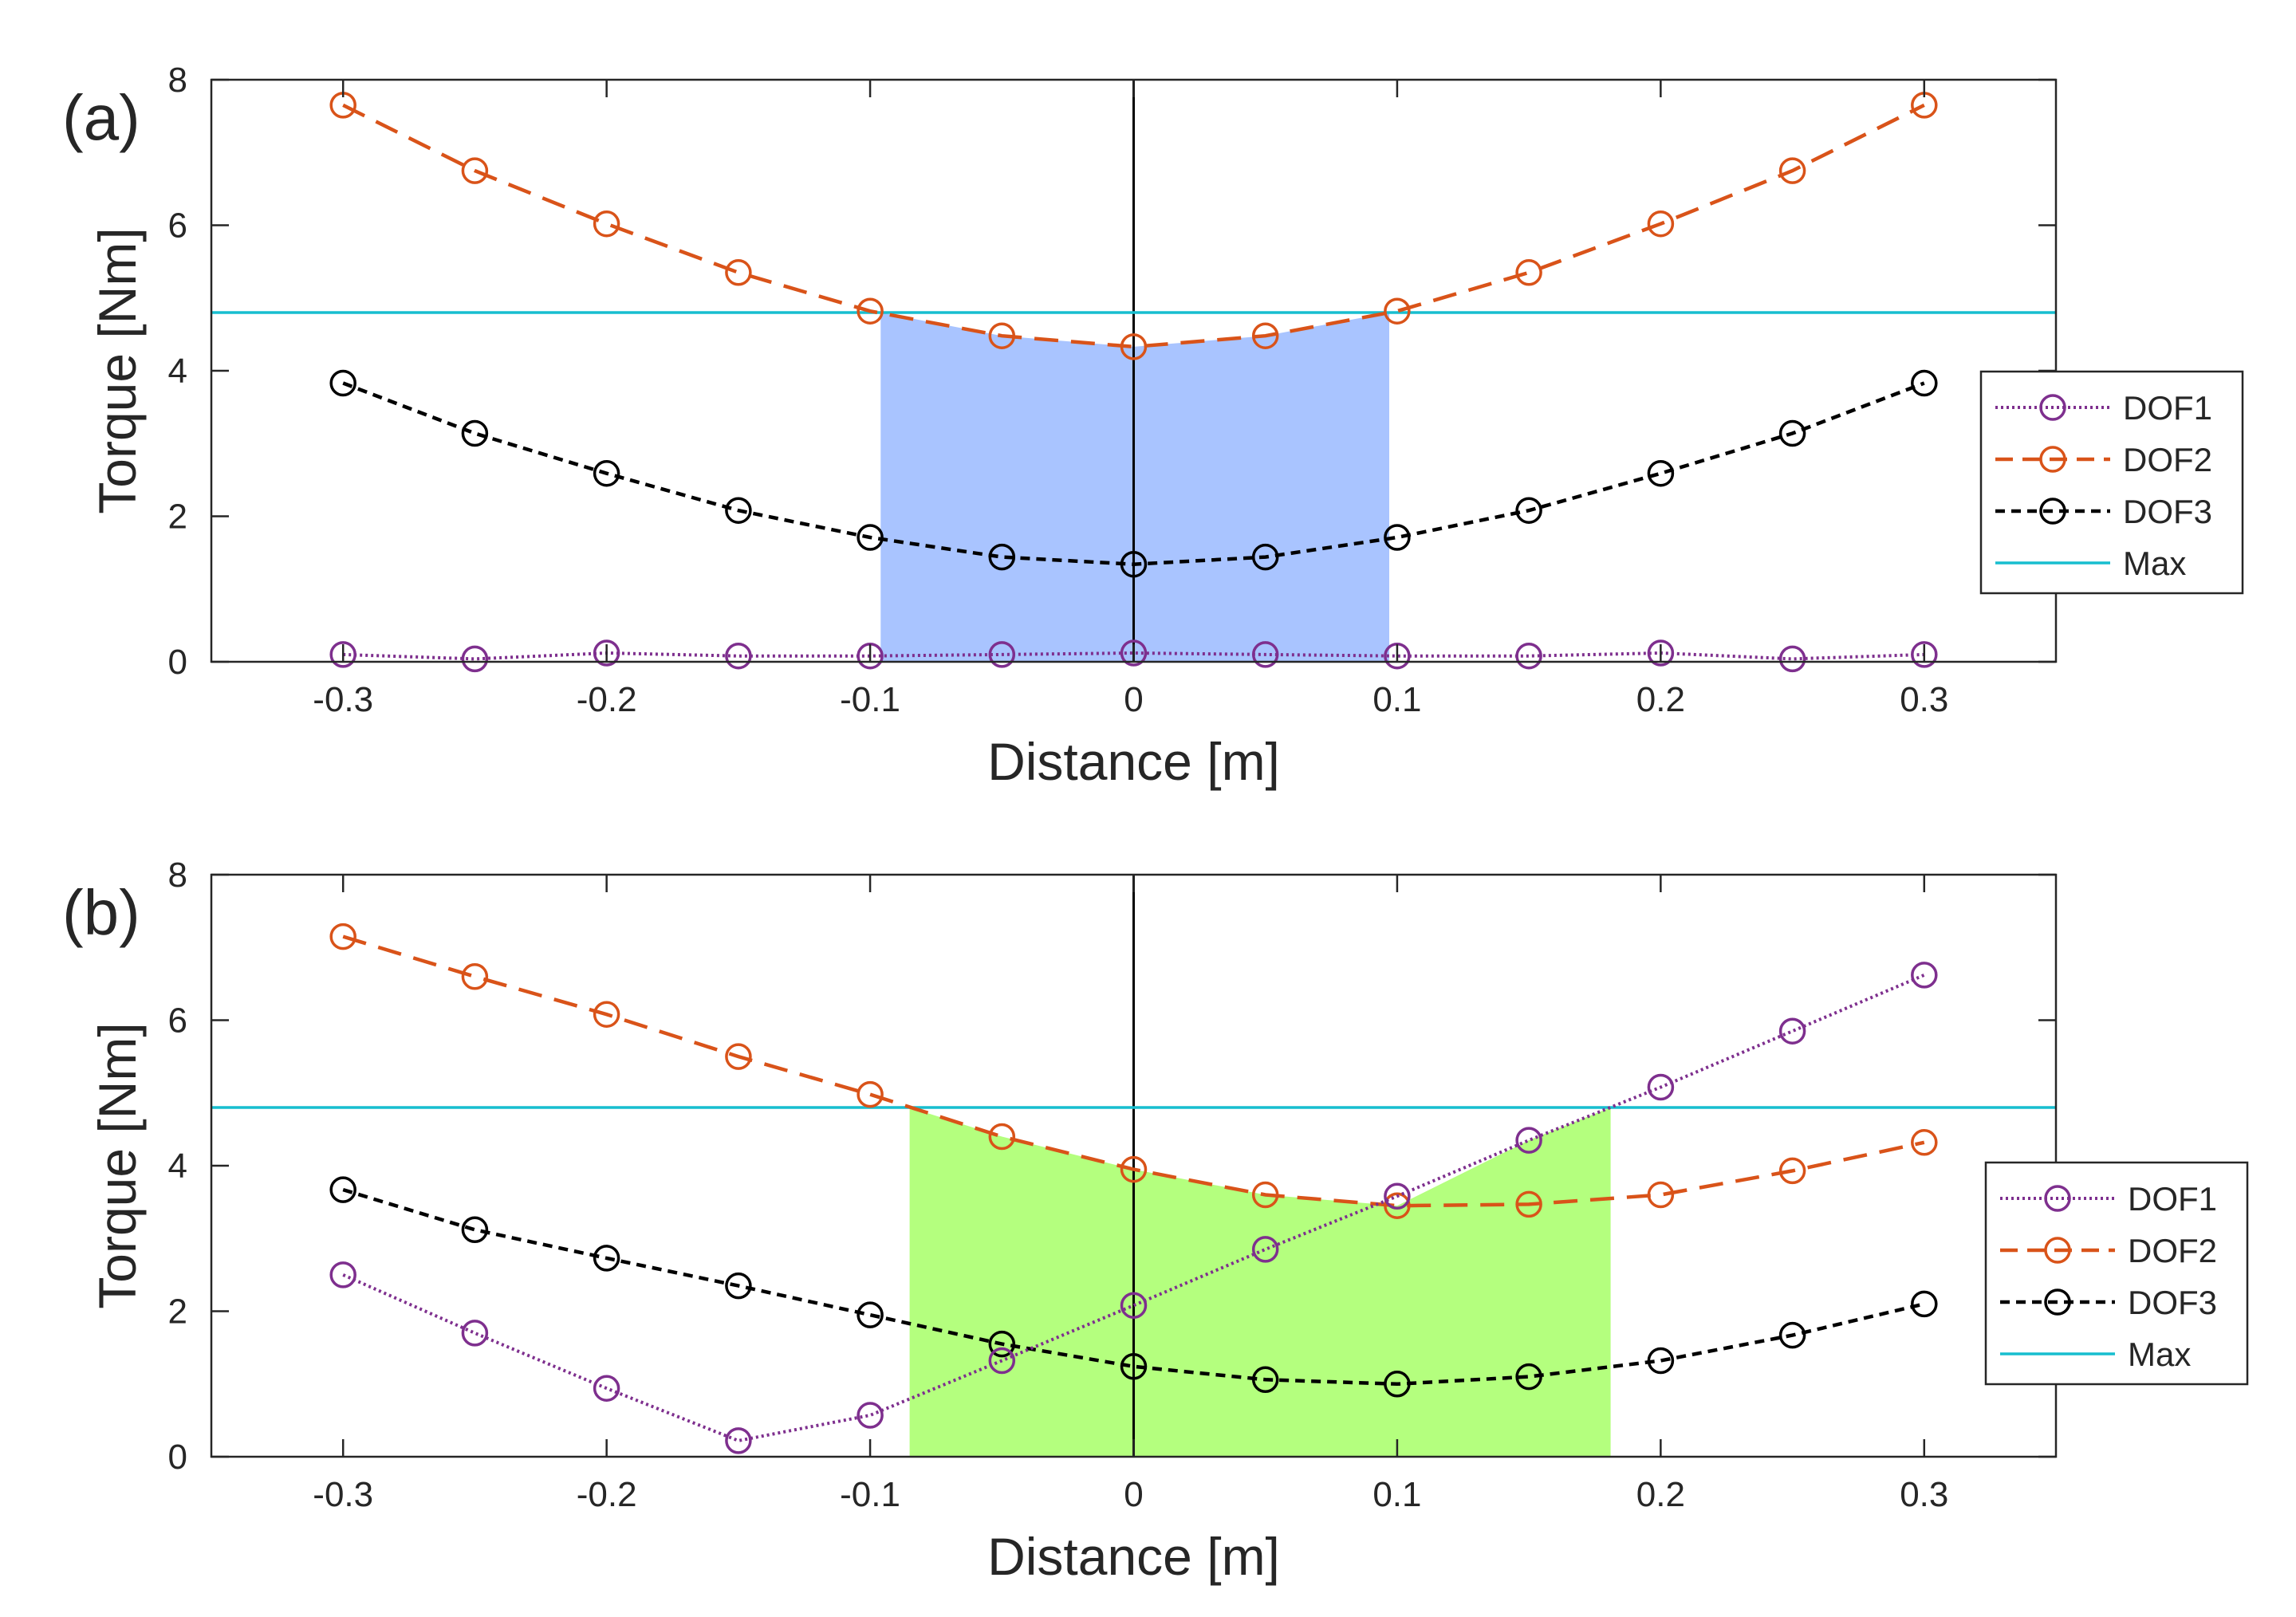 The image size is (2296, 1617). I want to click on y-axis-label: Torque [Nm], so click(118, 370).